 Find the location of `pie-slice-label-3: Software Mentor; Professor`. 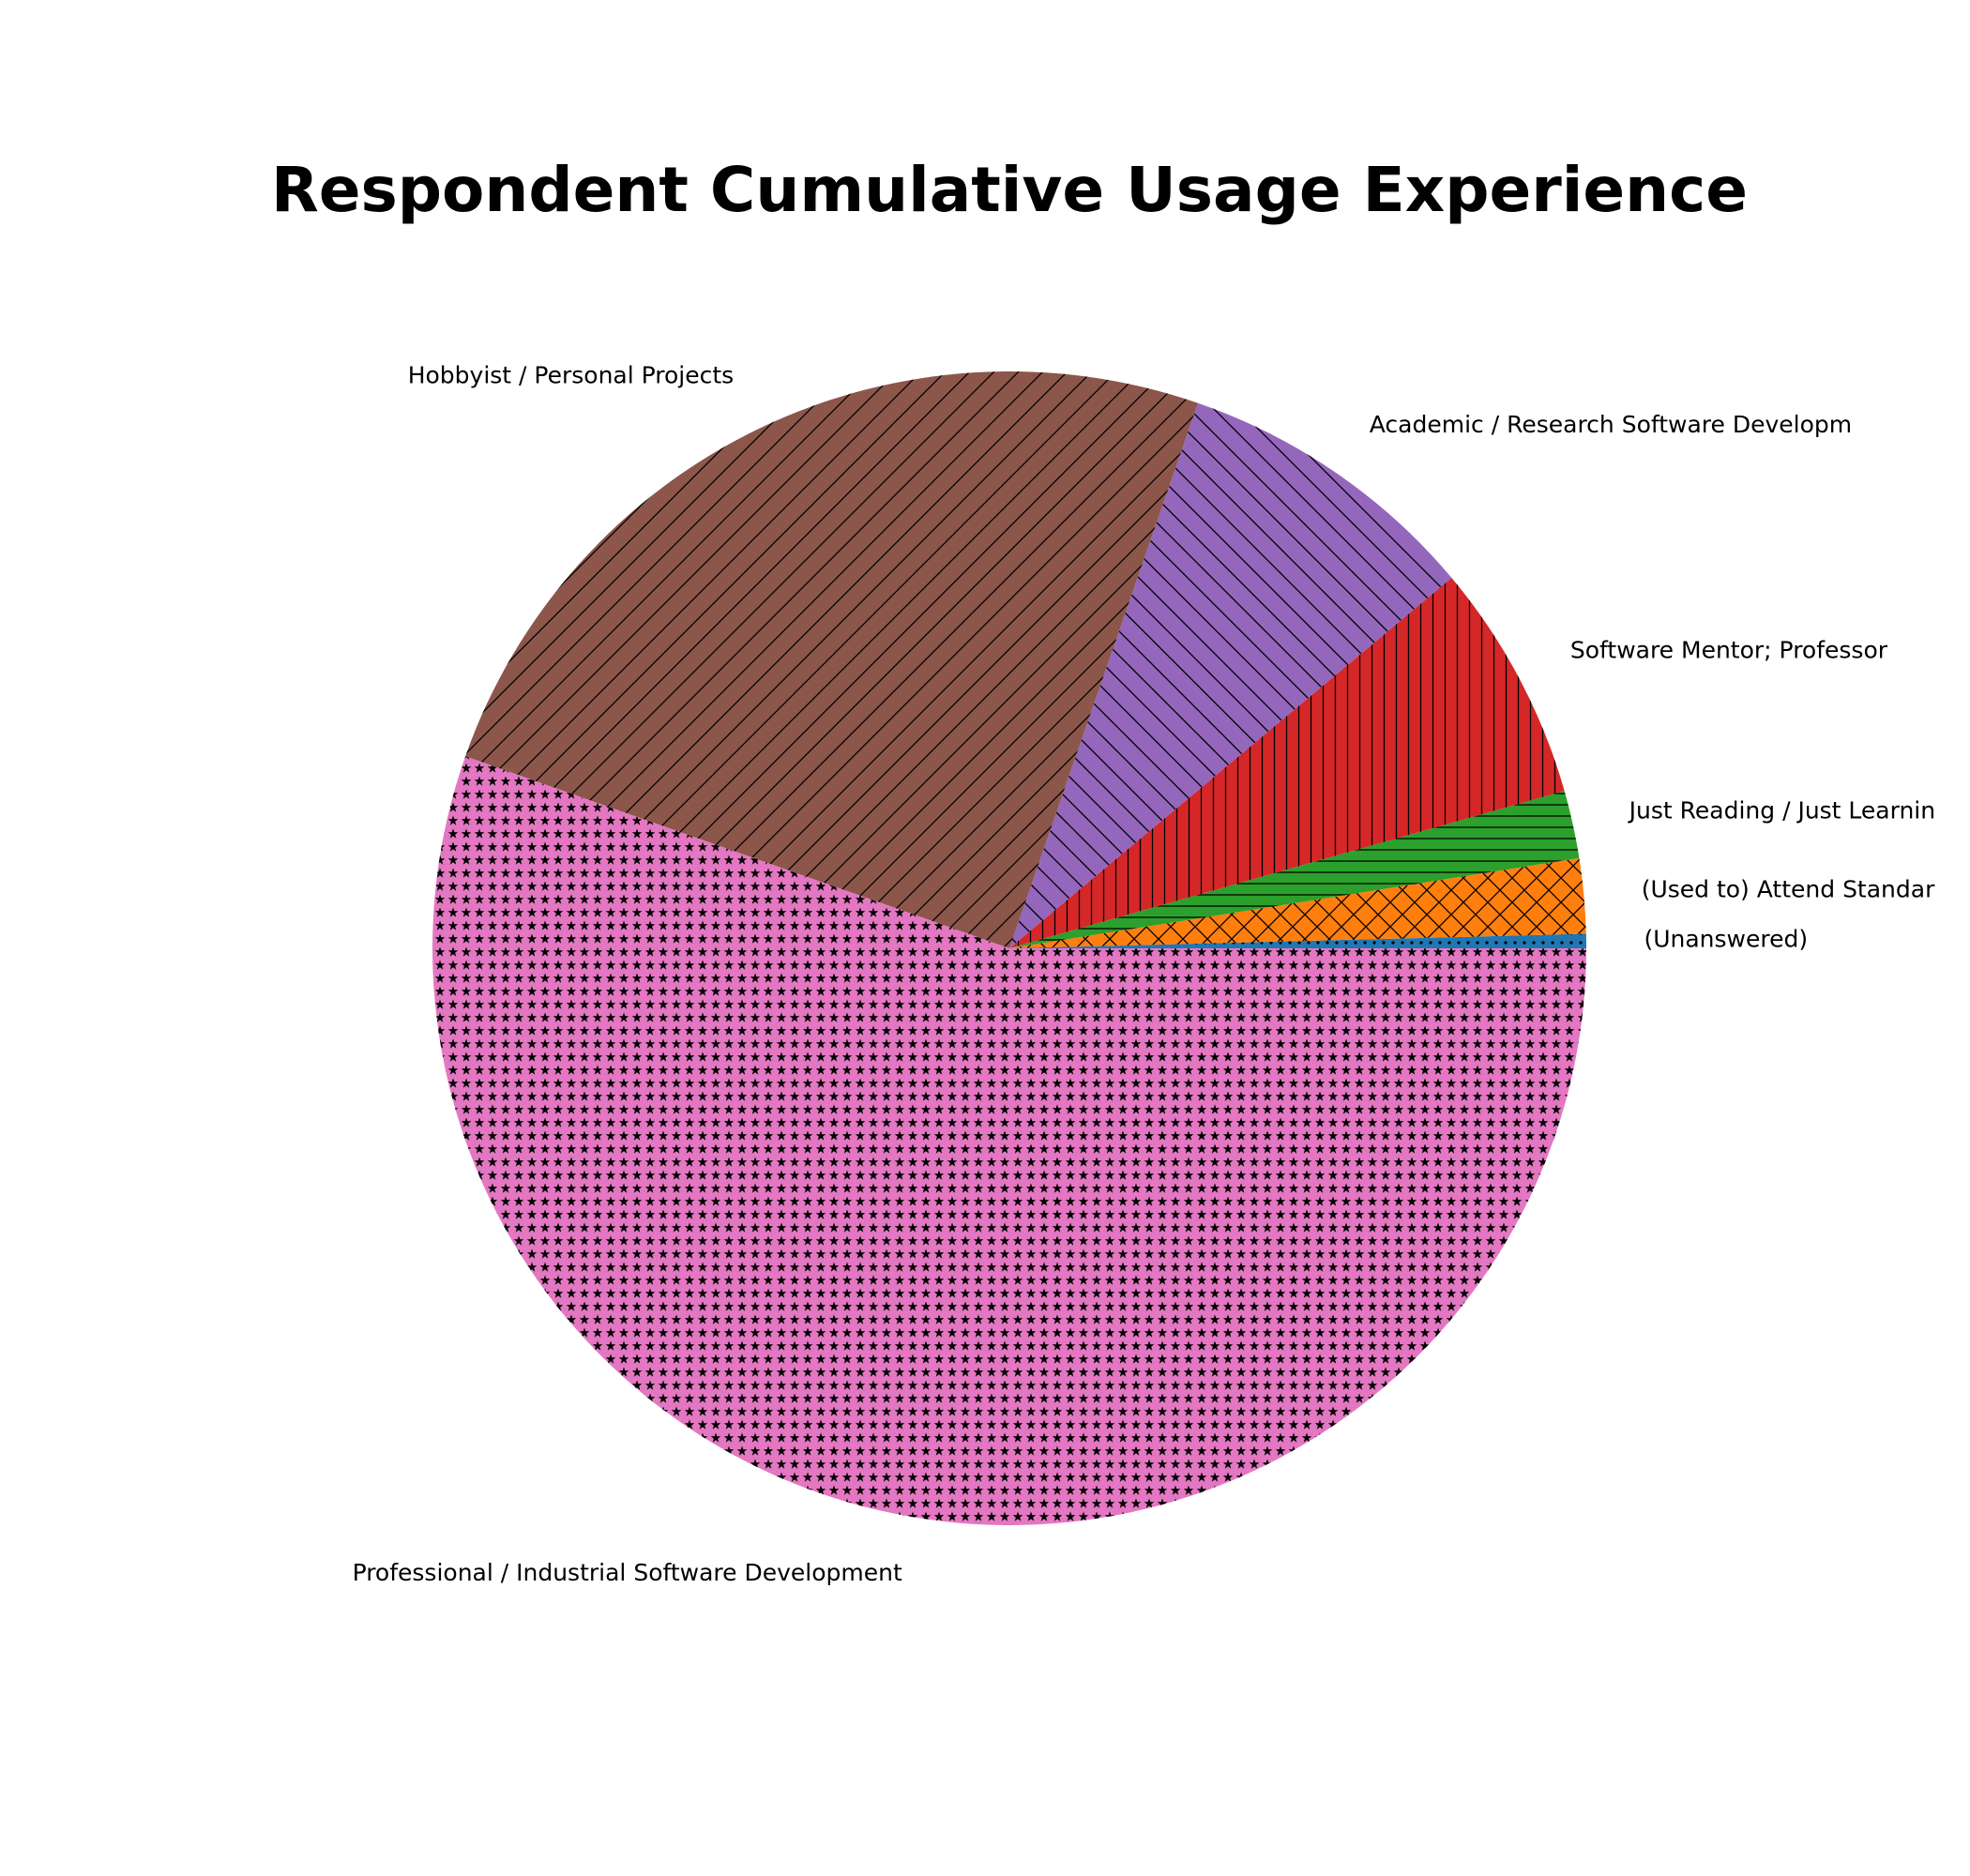

pie-slice-label-3: Software Mentor; Professor is located at coordinates (1729, 649).